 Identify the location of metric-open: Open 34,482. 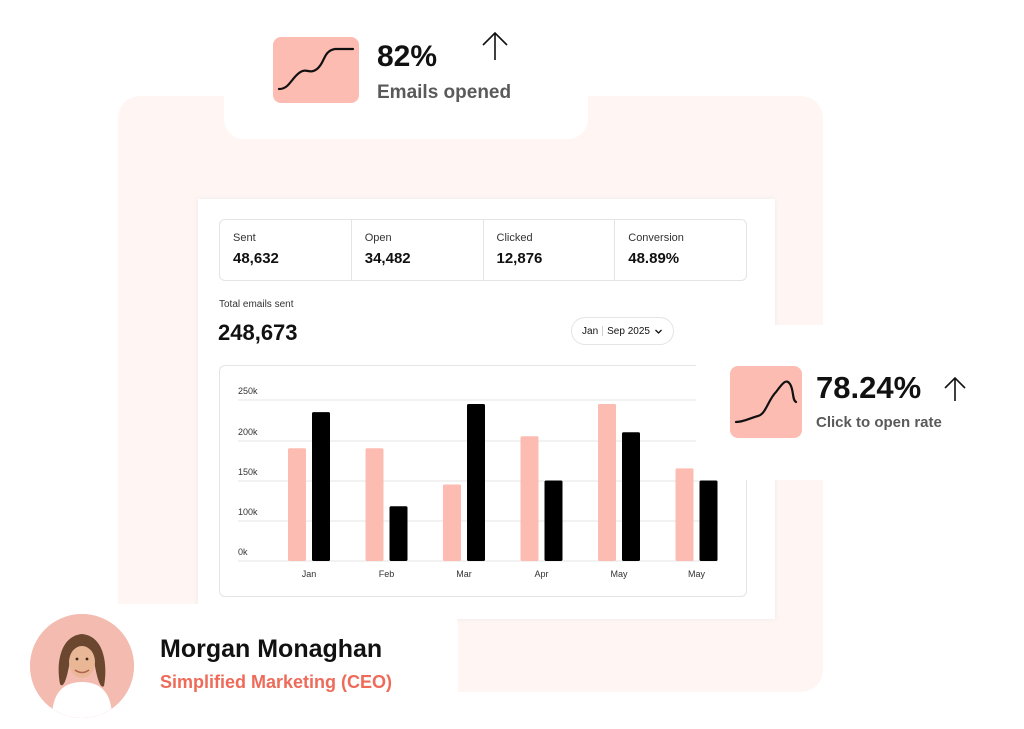
(418, 250).